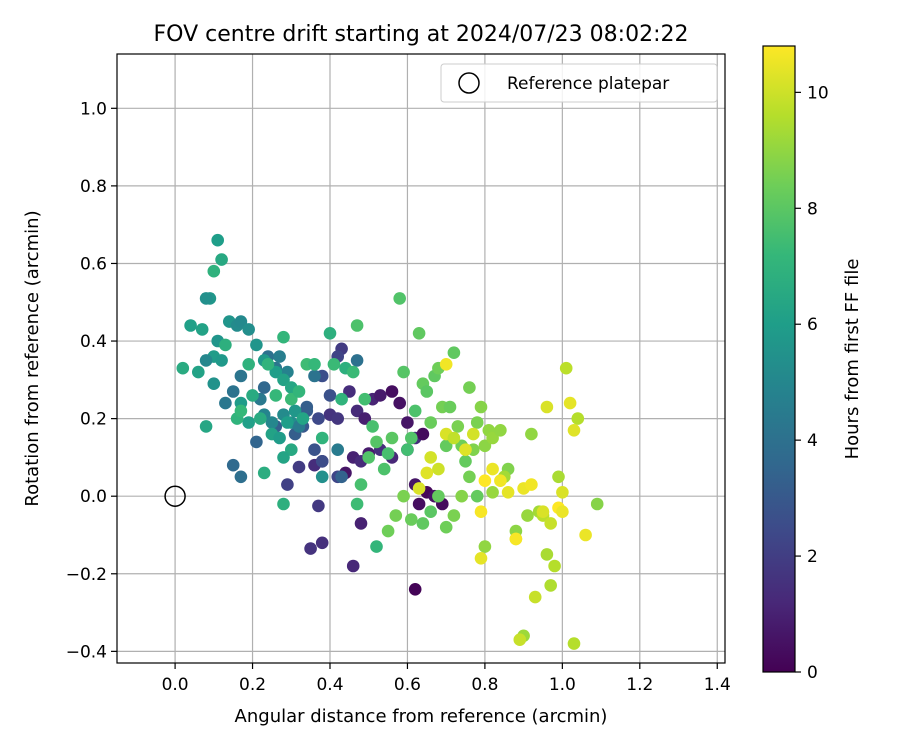 The height and width of the screenshot is (755, 900). What do you see at coordinates (93, 109) in the screenshot?
I see `y-tick-label: 1.0` at bounding box center [93, 109].